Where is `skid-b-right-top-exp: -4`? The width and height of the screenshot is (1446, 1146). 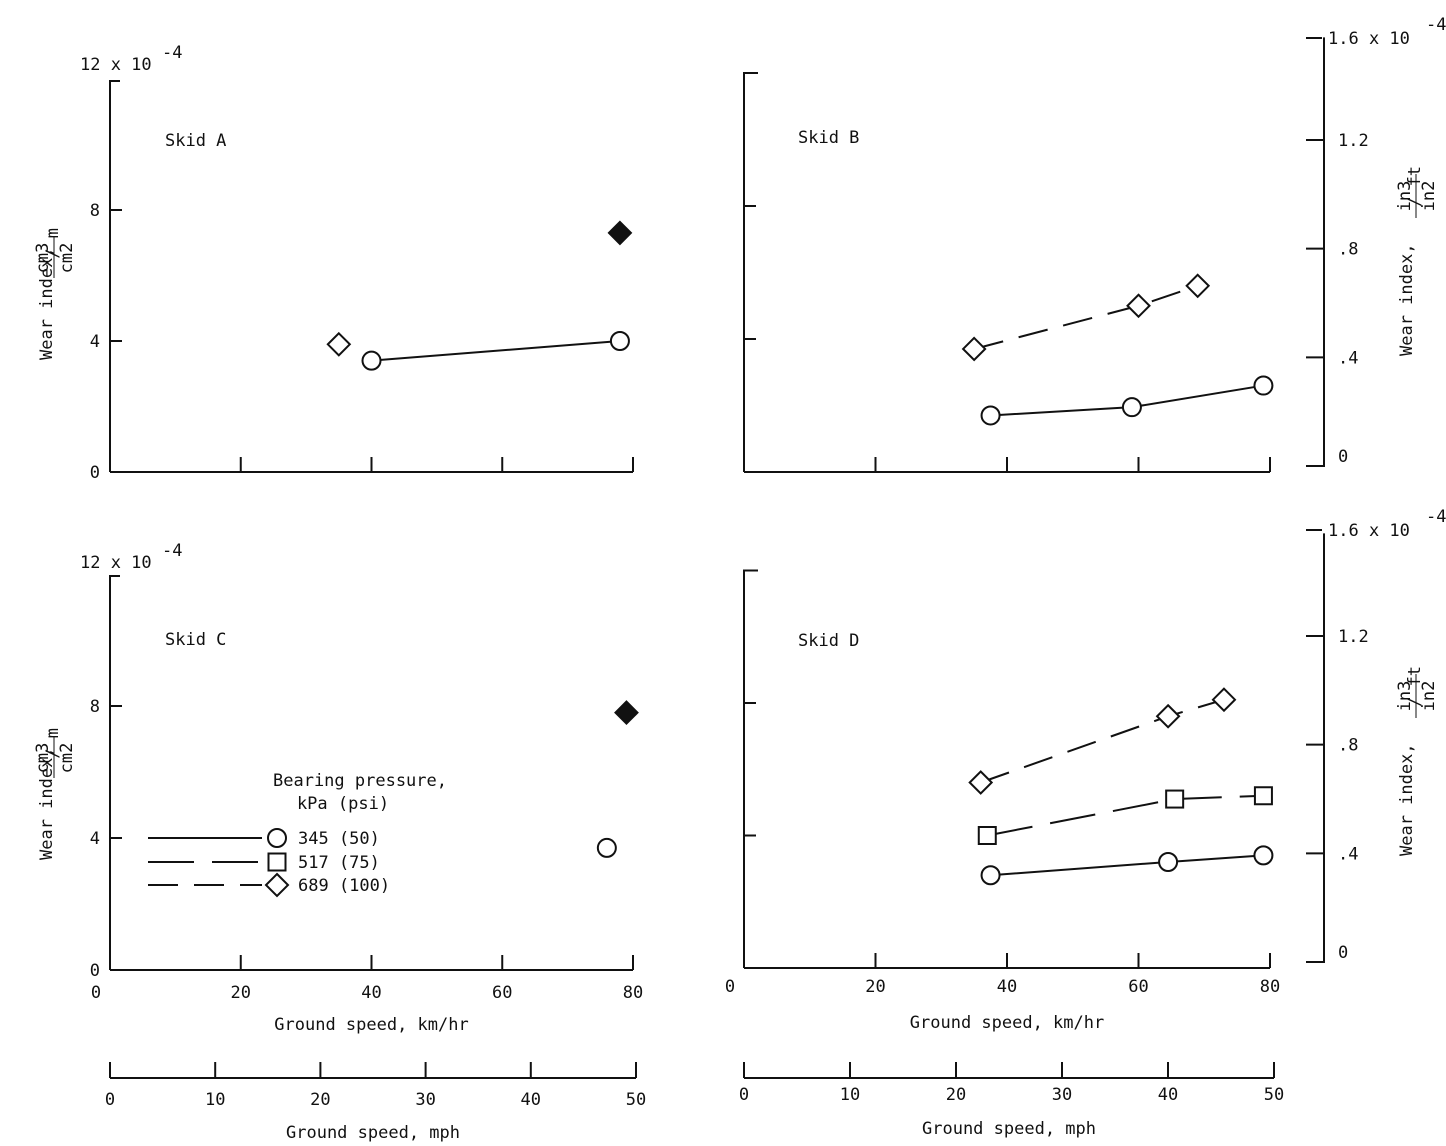 skid-b-right-top-exp: -4 is located at coordinates (1436, 25).